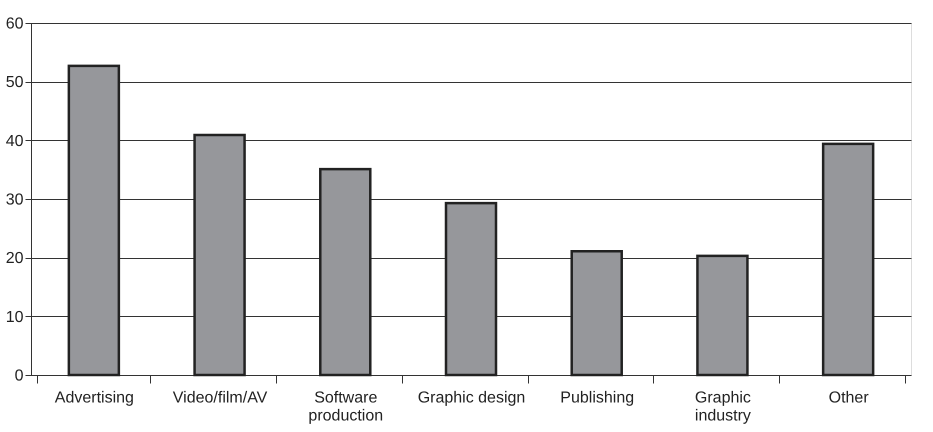 The image size is (933, 432). Describe the element at coordinates (15, 259) in the screenshot. I see `y-tick-label: 20` at that location.